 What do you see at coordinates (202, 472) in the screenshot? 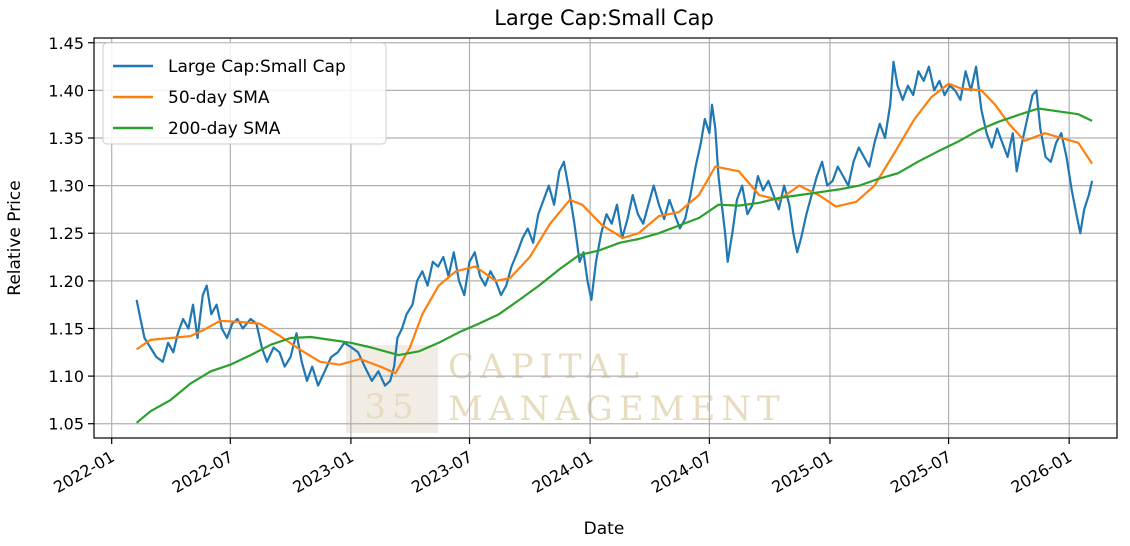
I see `x-tick-label: 2022-07` at bounding box center [202, 472].